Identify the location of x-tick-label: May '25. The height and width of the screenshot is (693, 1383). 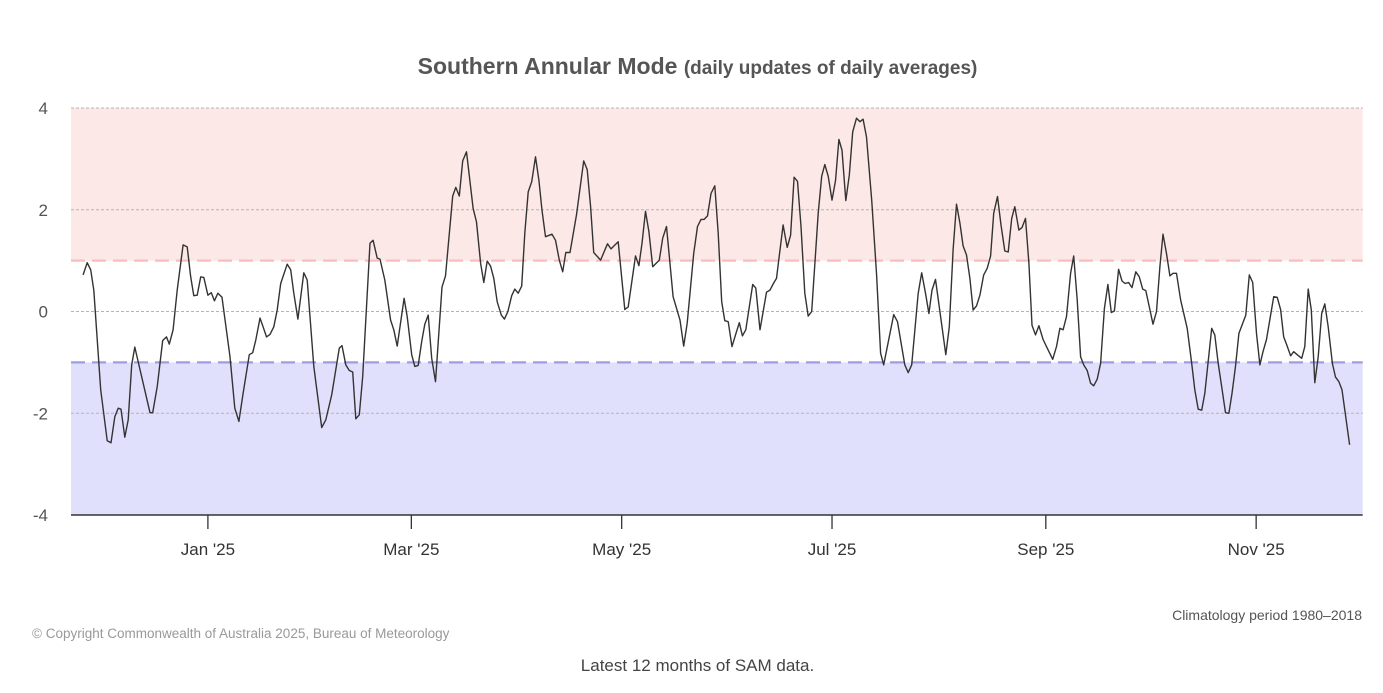
(621, 549).